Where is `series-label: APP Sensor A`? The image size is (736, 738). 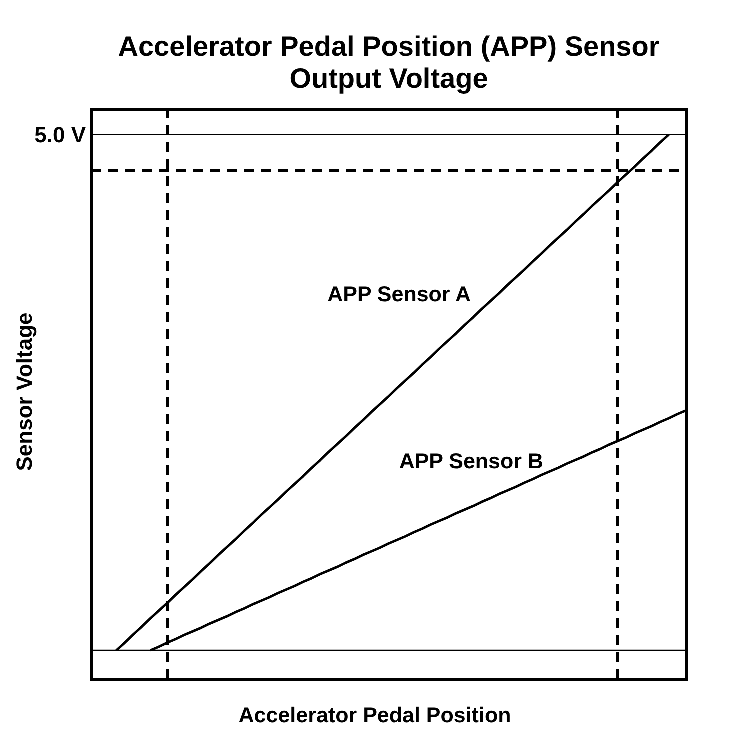 series-label: APP Sensor A is located at coordinates (399, 294).